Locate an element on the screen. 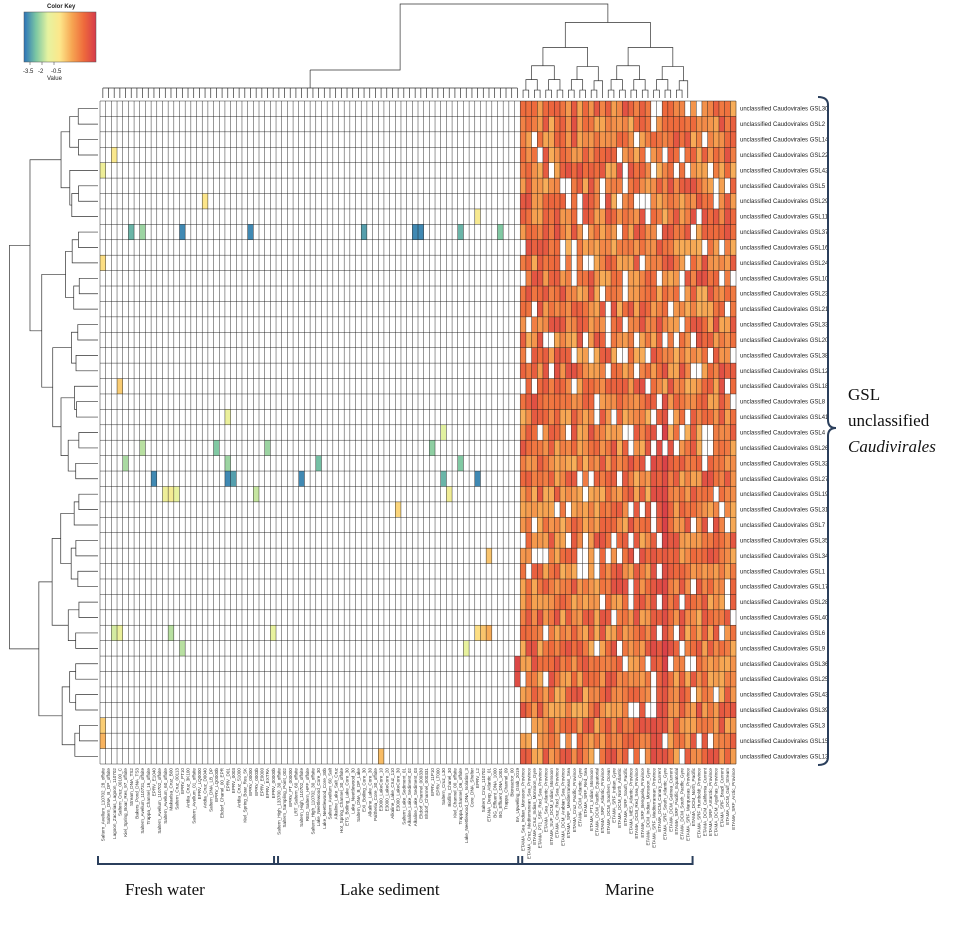 This screenshot has width=964, height=927. column-label: Lake_Neettlewood_Core_30 is located at coordinates (318, 797).